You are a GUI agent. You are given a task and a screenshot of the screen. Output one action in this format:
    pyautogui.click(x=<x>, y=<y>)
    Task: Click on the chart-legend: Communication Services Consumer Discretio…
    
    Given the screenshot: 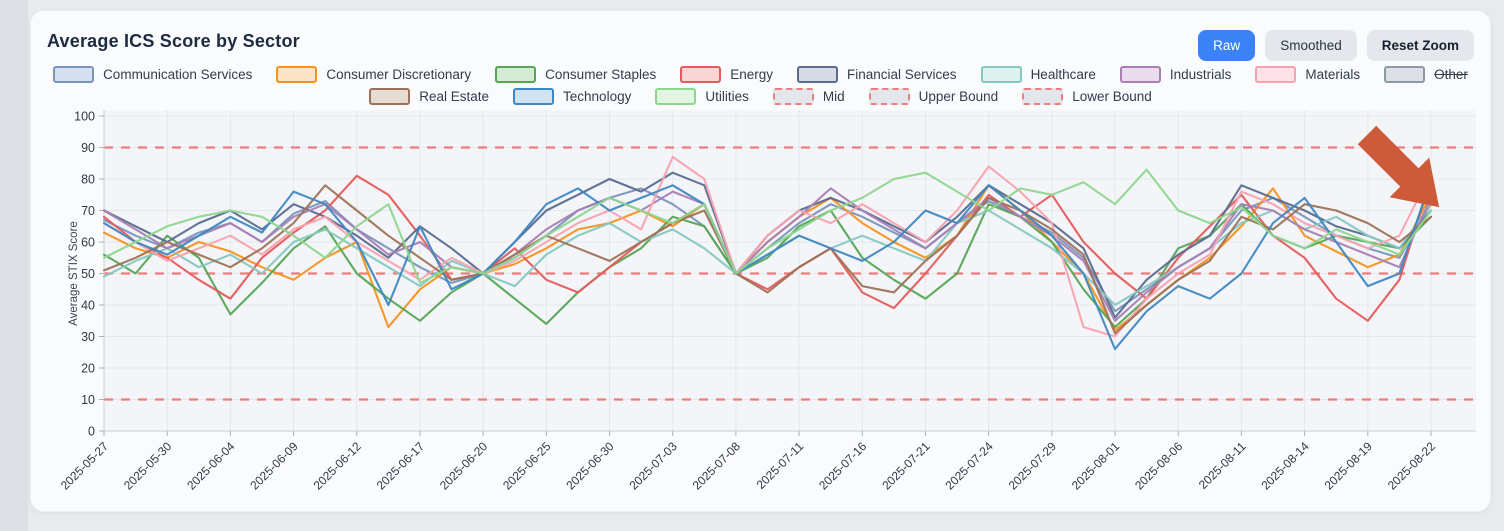 What is the action you would take?
    pyautogui.click(x=760, y=85)
    